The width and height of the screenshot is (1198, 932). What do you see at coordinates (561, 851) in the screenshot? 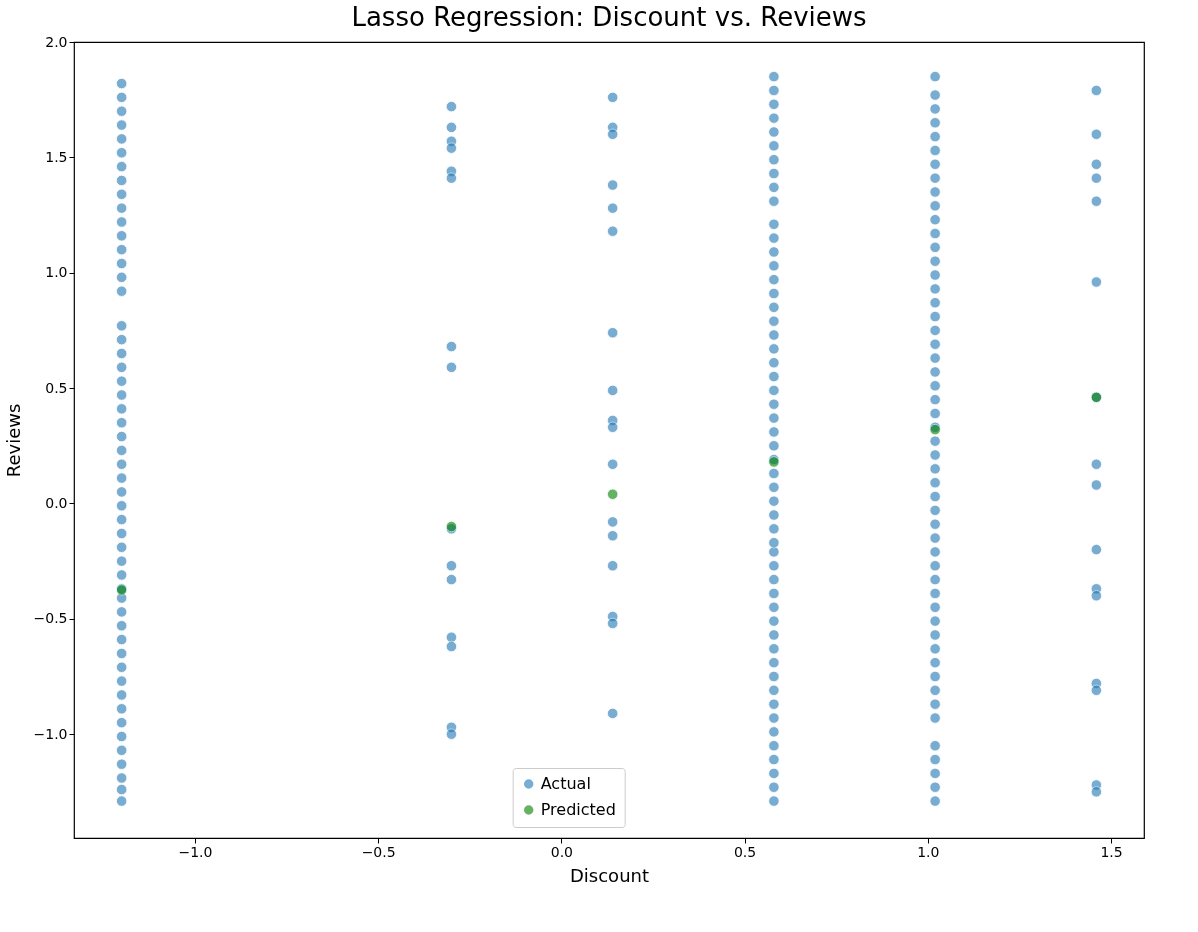
I see `x-tick-label: 0.0` at bounding box center [561, 851].